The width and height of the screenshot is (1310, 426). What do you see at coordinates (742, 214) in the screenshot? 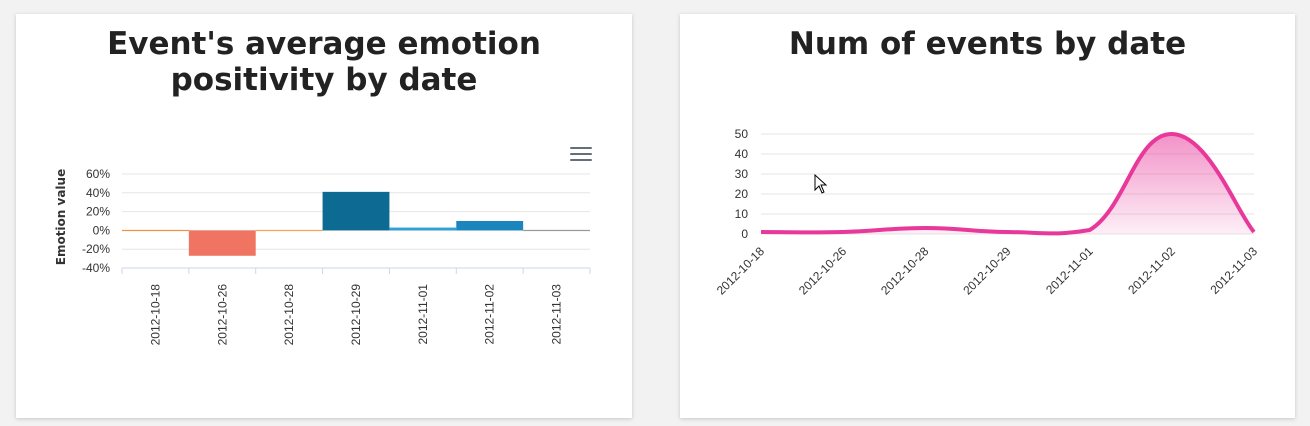
I see `y-tick-label: 10` at bounding box center [742, 214].